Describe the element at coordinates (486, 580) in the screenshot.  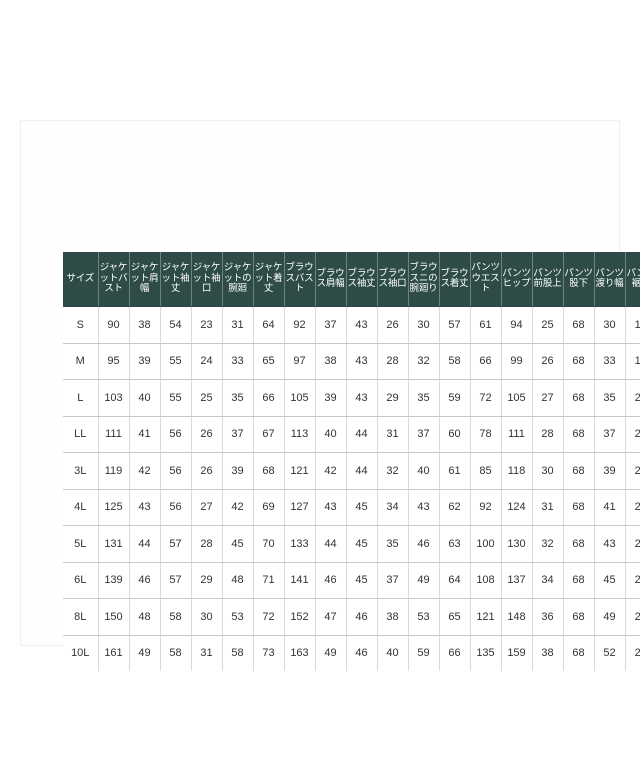
I see `table-cell: 108` at that location.